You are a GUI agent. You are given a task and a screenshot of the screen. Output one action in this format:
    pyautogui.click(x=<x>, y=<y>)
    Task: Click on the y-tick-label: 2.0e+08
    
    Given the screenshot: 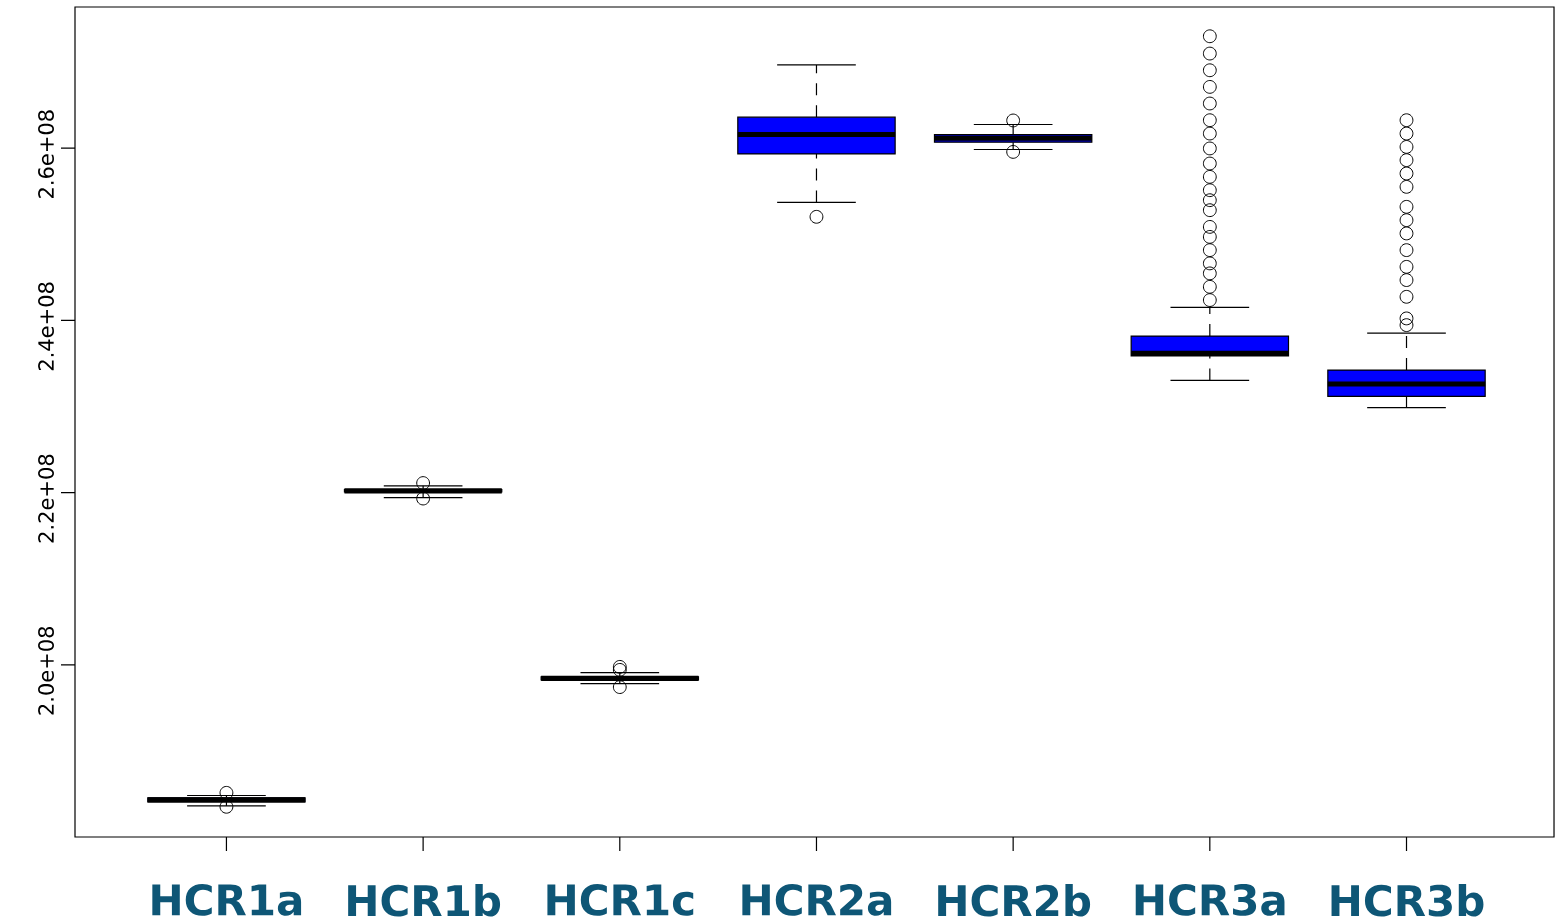 What is the action you would take?
    pyautogui.click(x=46, y=670)
    